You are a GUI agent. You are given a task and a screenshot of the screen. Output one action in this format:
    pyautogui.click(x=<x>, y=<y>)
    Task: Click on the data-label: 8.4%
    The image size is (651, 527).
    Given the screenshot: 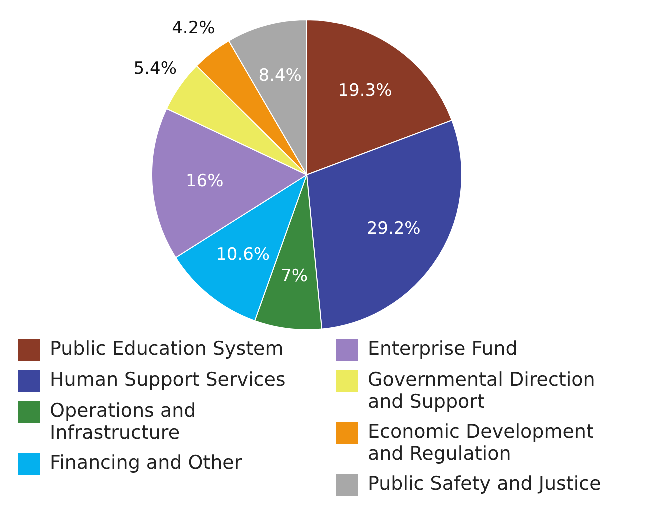 What is the action you would take?
    pyautogui.click(x=280, y=76)
    